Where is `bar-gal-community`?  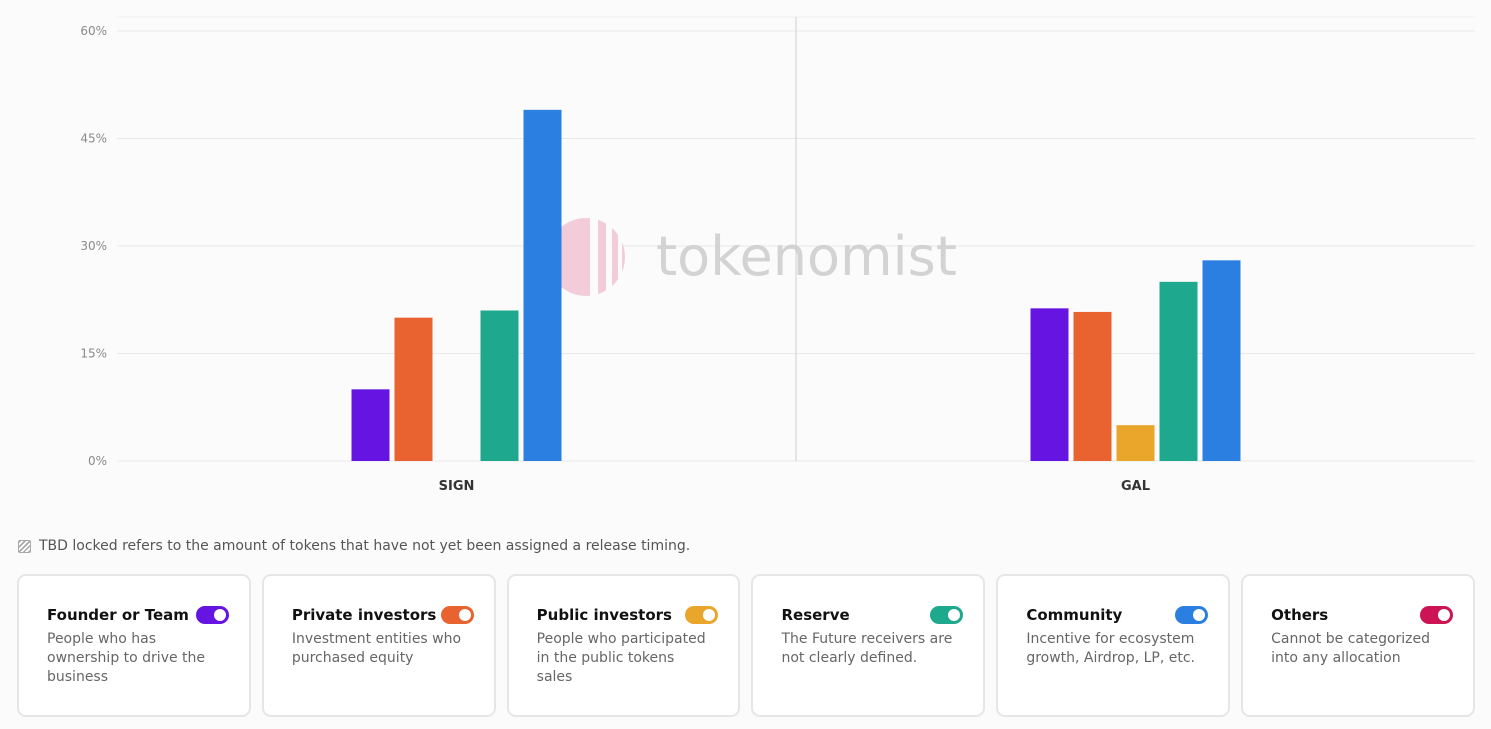 bar-gal-community is located at coordinates (1221, 360).